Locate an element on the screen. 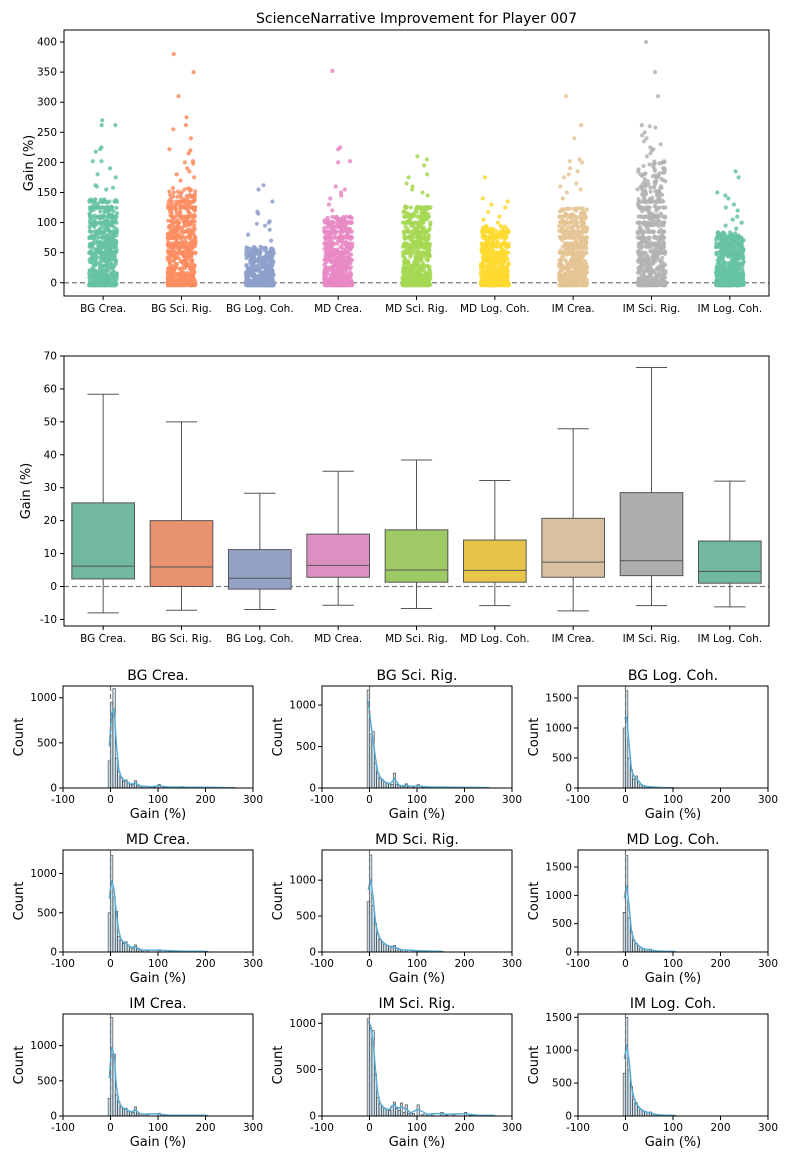  strip-series-im-crea is located at coordinates (573, 191).